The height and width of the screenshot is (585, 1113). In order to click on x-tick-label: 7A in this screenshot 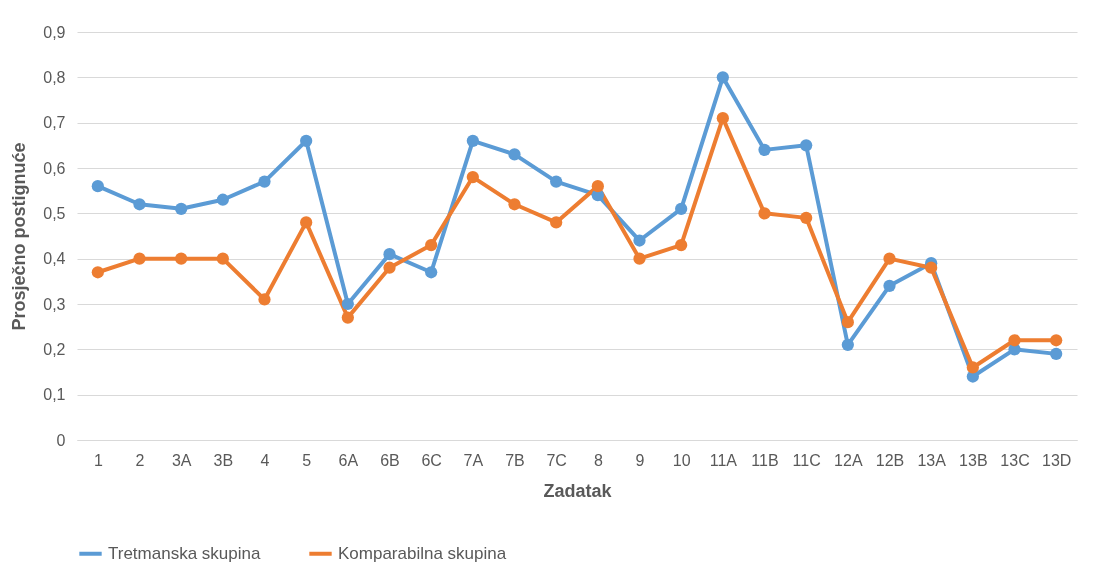, I will do `click(473, 460)`.